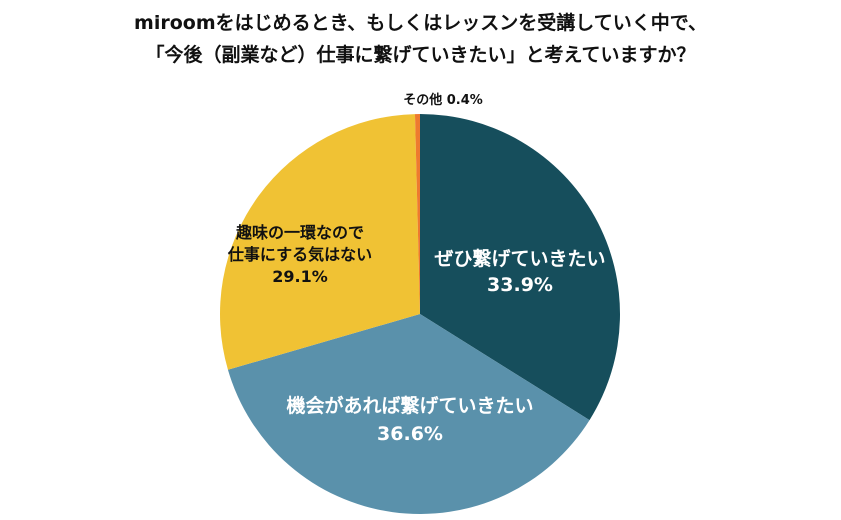 The image size is (841, 520). I want to click on slice-label-0: ぜひ繋げていきたい 33.9%, so click(519, 271).